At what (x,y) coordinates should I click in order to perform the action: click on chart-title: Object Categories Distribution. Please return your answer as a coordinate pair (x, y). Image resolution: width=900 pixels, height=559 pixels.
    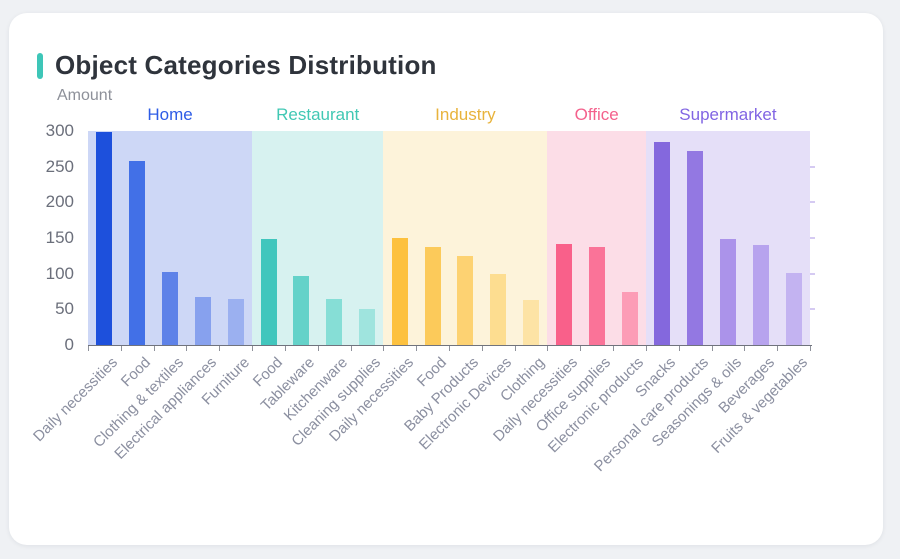
    Looking at the image, I should click on (246, 65).